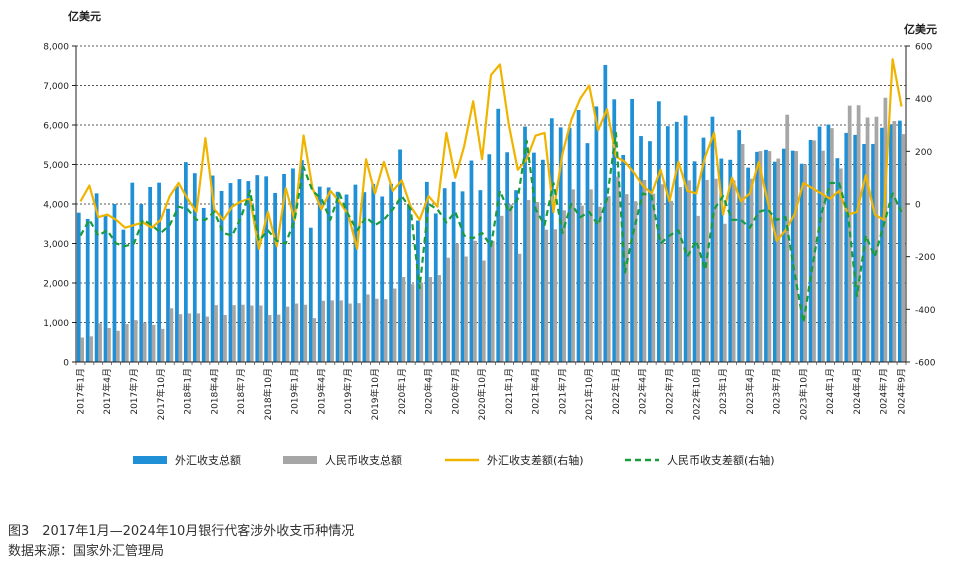  I want to click on legend-label: 外汇收支总额, so click(208, 460).